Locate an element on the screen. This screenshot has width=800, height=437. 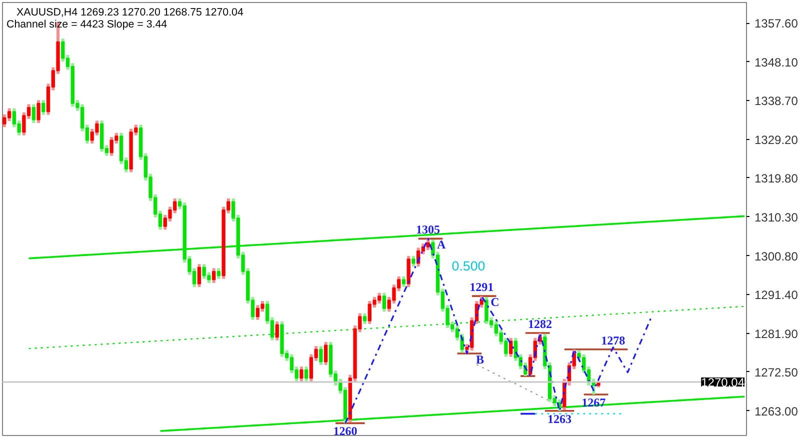
y-tick-label: 1263.00 is located at coordinates (776, 411).